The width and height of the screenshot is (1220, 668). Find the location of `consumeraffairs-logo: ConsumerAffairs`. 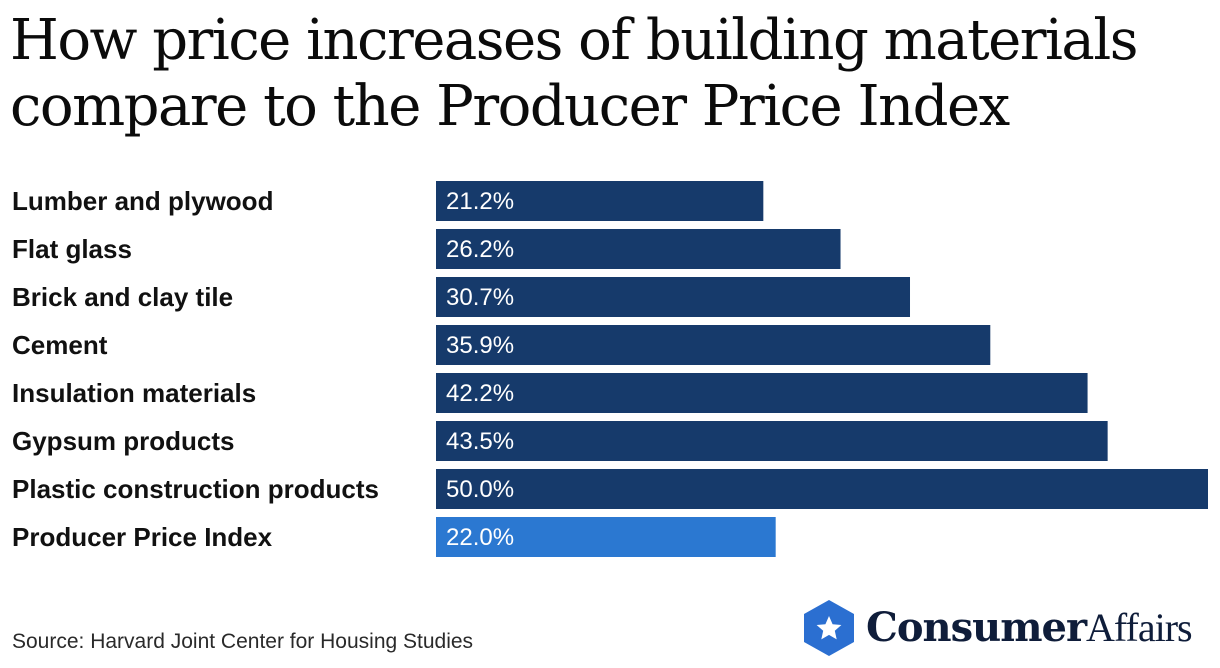

consumeraffairs-logo: ConsumerAffairs is located at coordinates (997, 628).